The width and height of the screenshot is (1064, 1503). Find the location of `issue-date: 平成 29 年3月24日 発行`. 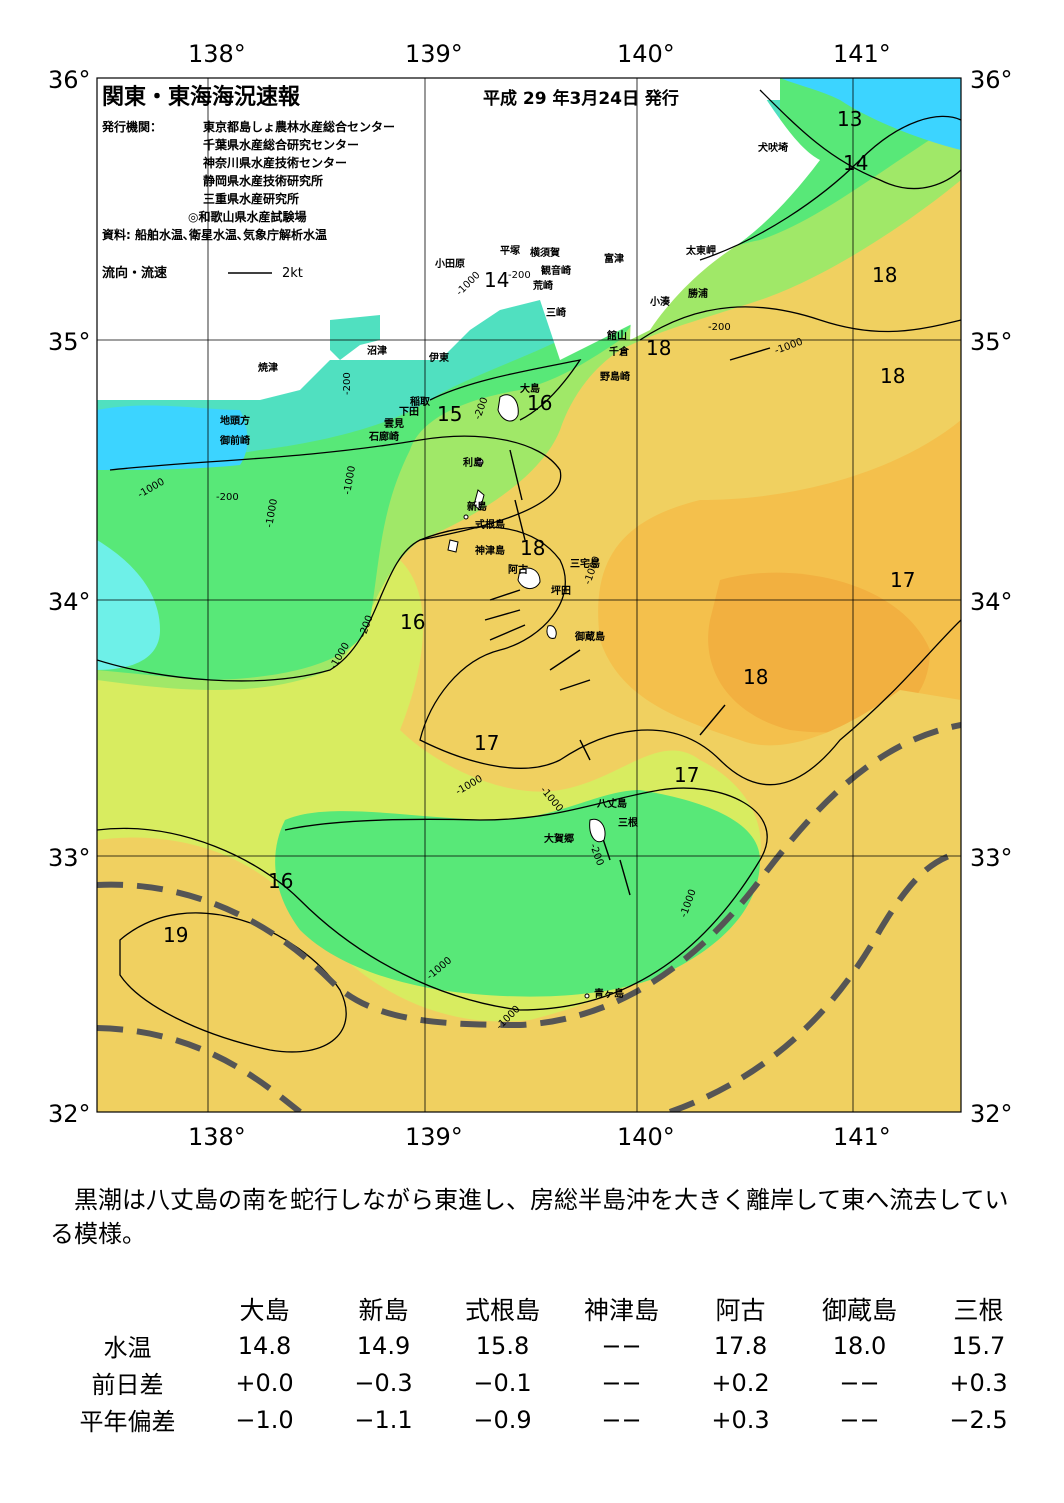

issue-date: 平成 29 年3月24日 発行 is located at coordinates (581, 98).